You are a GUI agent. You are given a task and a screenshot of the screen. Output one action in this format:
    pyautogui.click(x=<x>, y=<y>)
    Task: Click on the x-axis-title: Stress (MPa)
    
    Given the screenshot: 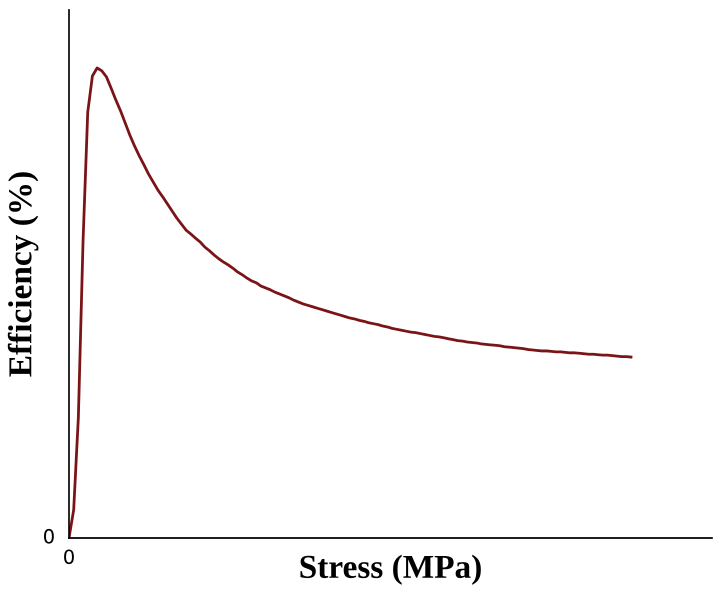 What is the action you would take?
    pyautogui.click(x=390, y=569)
    